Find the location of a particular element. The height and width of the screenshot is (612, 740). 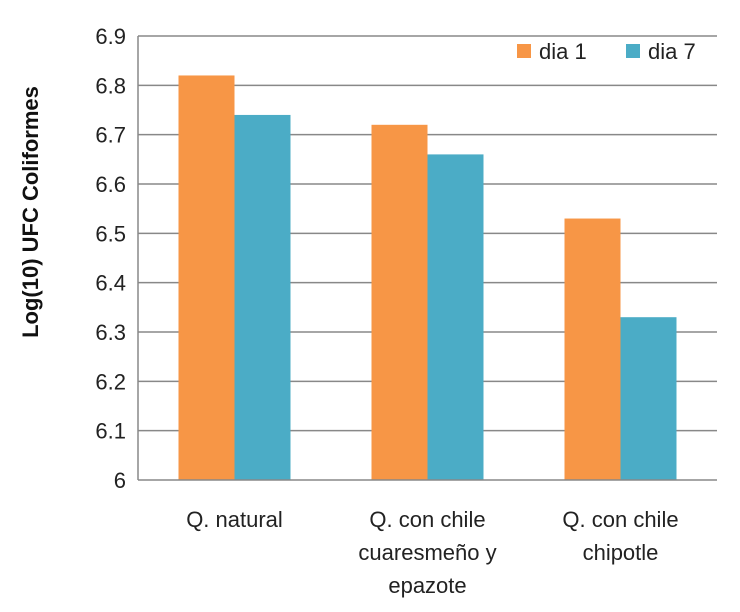

x-category-label: epazote is located at coordinates (427, 585).